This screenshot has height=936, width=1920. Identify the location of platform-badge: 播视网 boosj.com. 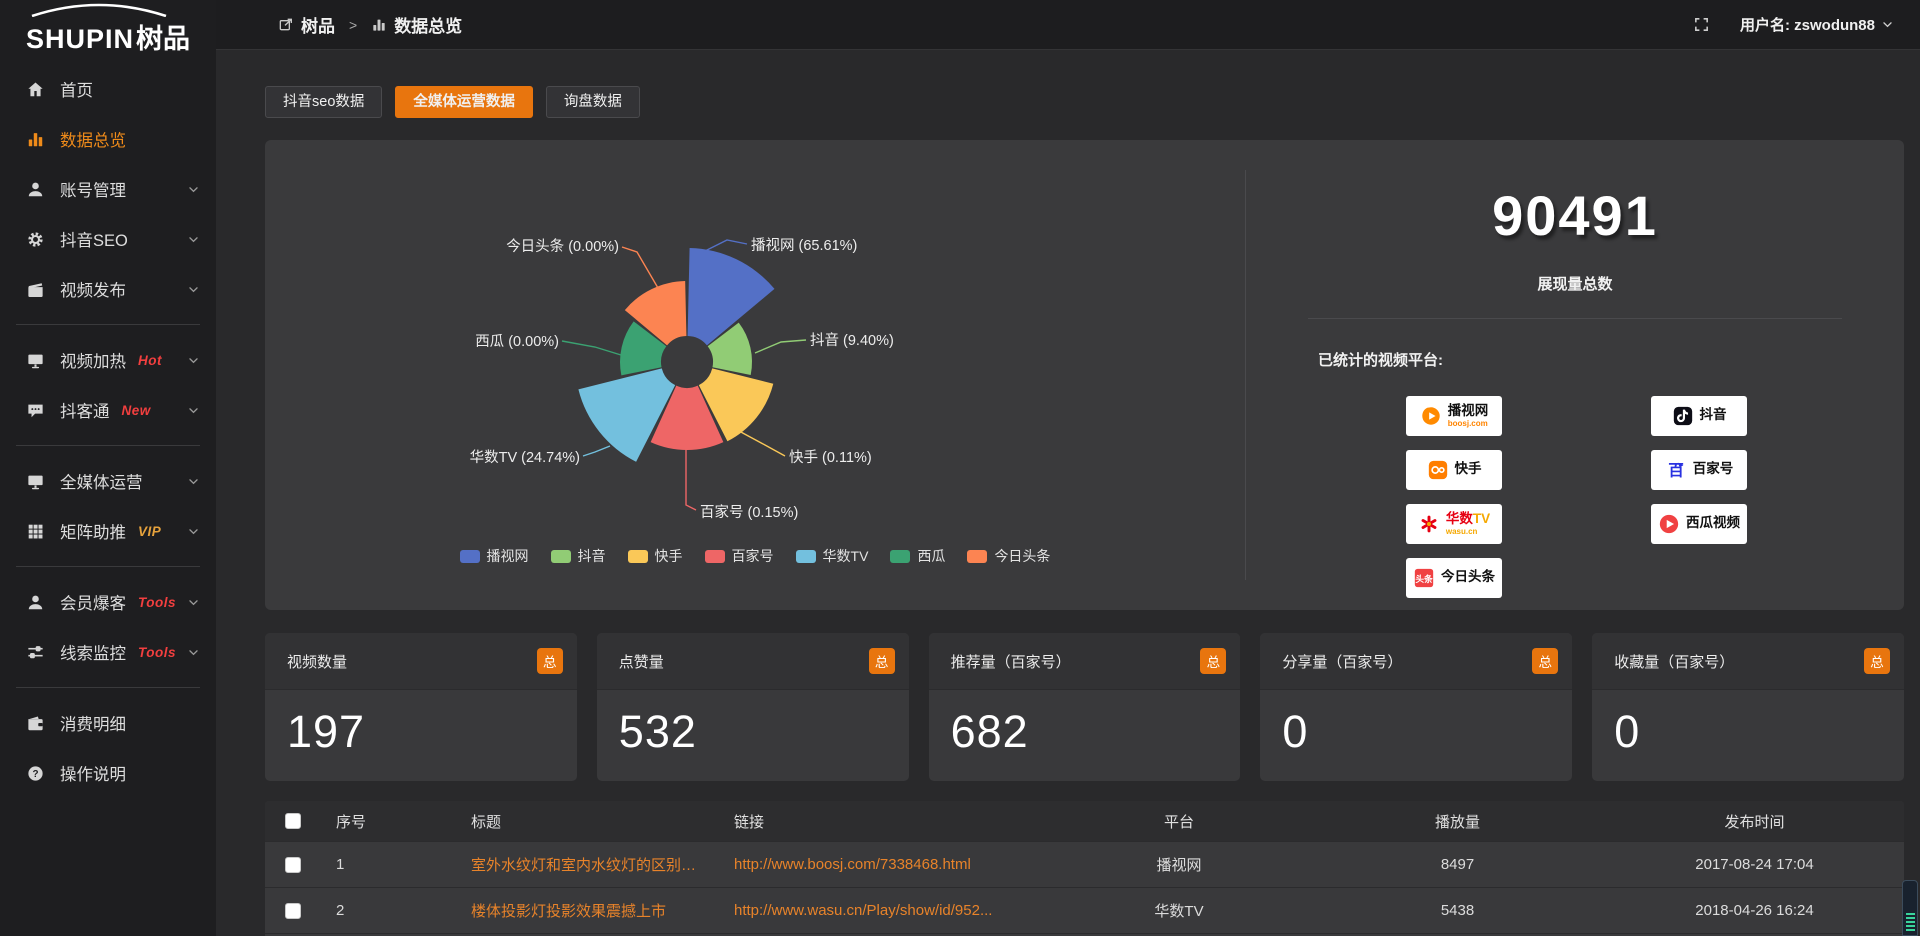
(1454, 415).